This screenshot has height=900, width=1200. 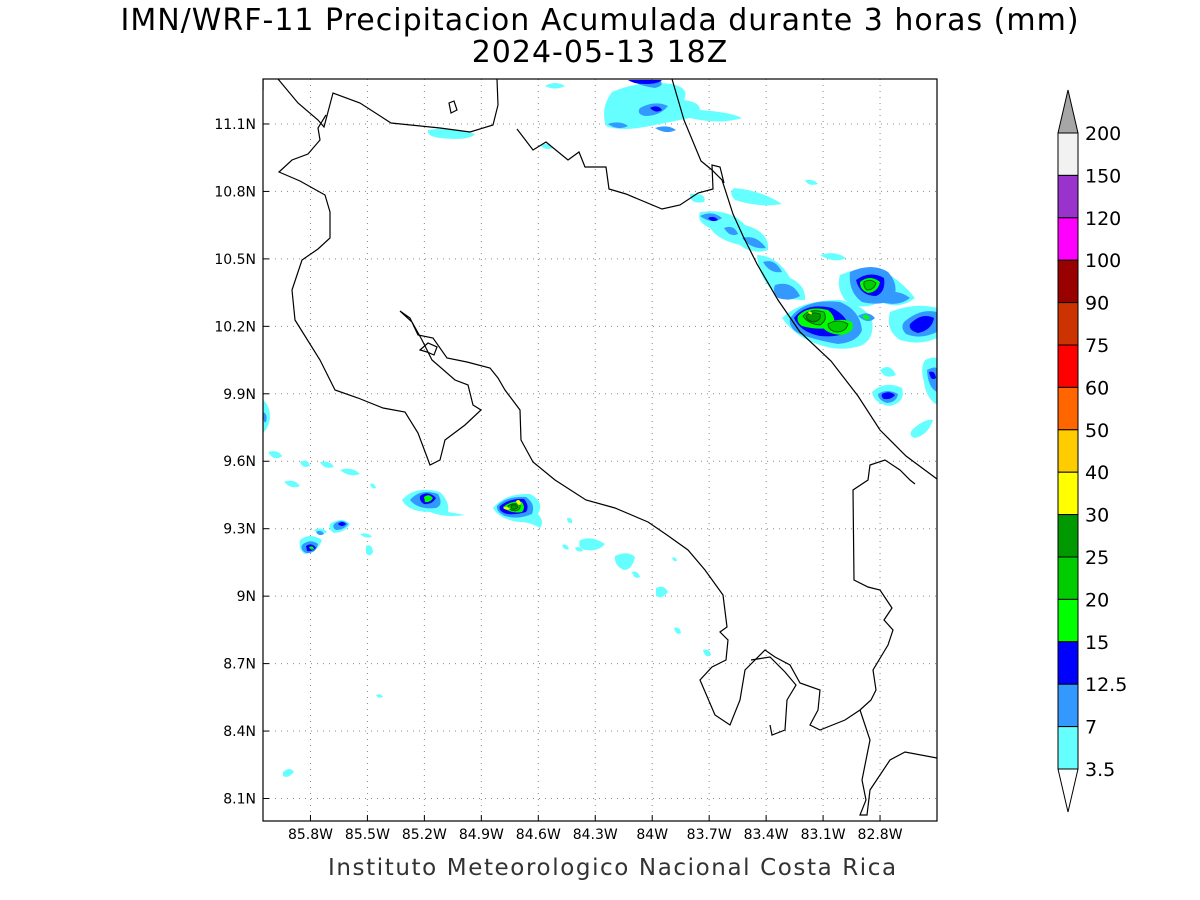 What do you see at coordinates (1097, 643) in the screenshot?
I see `legend-level-label: 15` at bounding box center [1097, 643].